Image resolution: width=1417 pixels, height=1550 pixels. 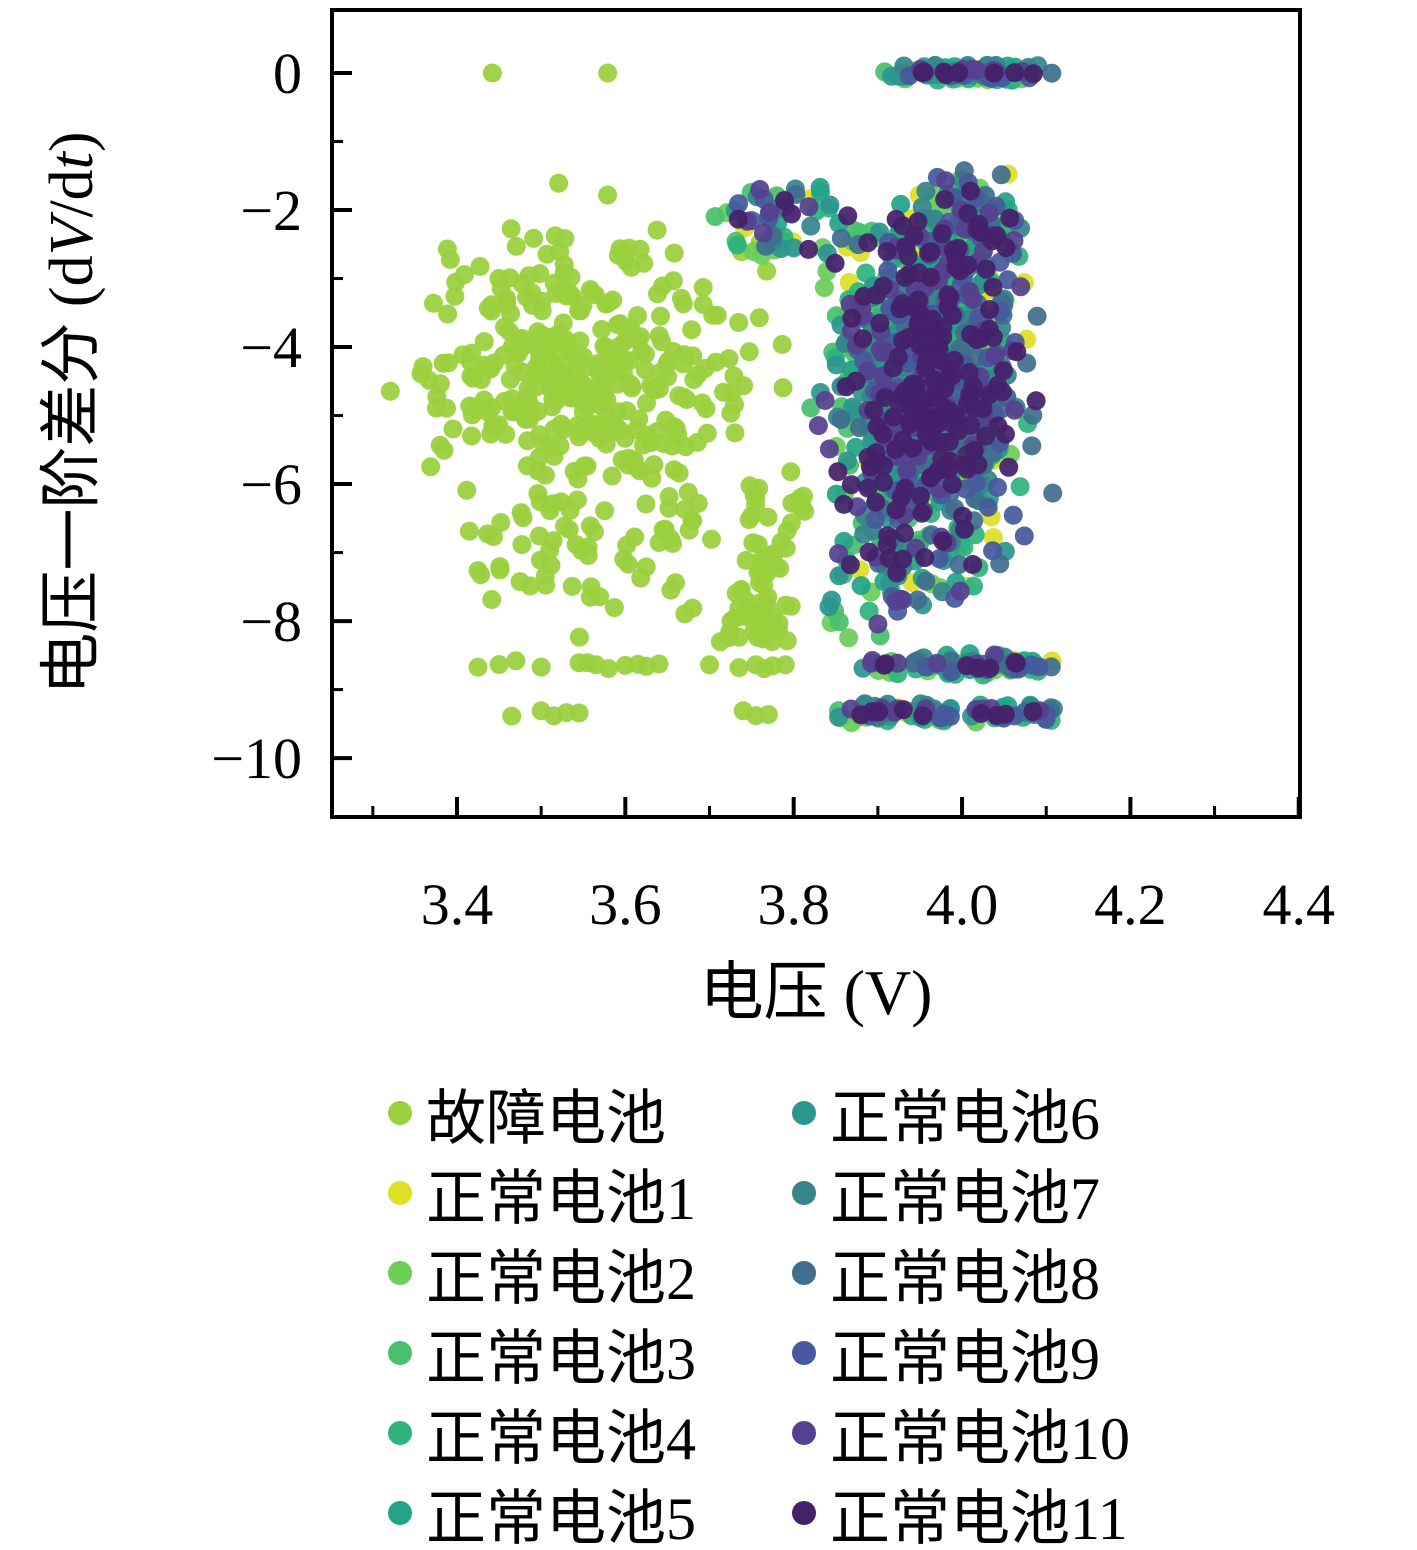 I want to click on legend-item-8: 正常电池8, so click(x=961, y=1273).